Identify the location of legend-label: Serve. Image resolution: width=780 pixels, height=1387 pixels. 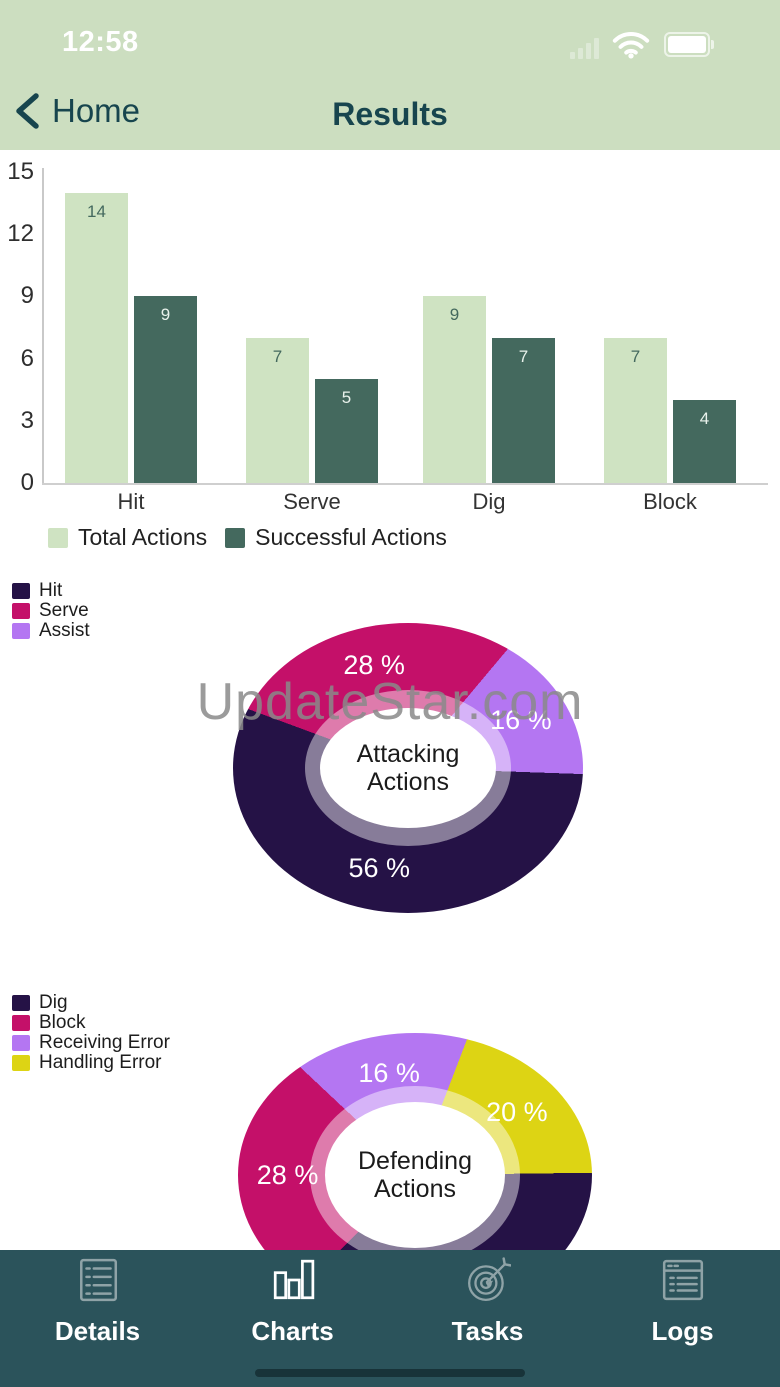
(64, 610).